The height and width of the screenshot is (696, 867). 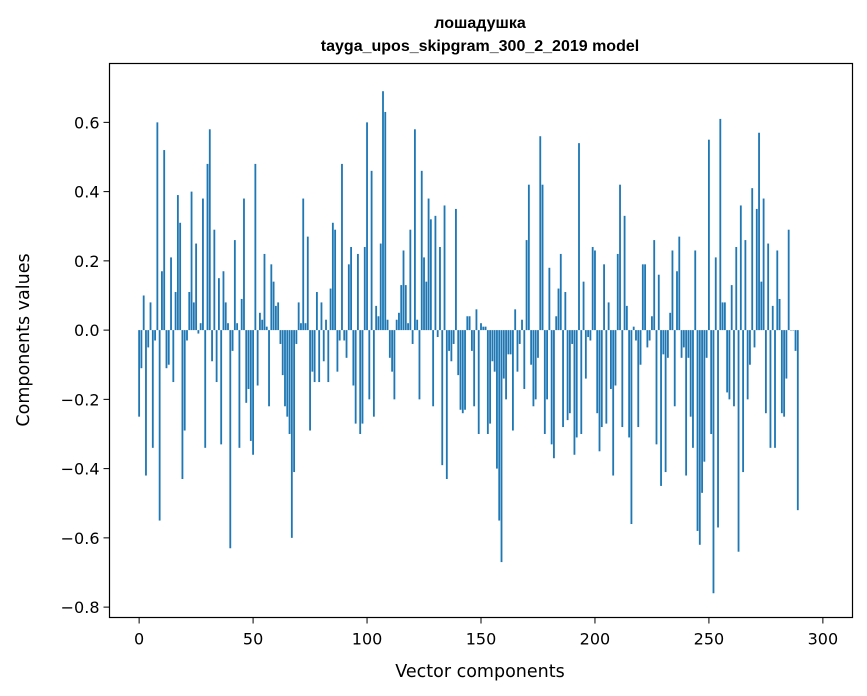 I want to click on y-tick-label: −0.8, so click(x=80, y=607).